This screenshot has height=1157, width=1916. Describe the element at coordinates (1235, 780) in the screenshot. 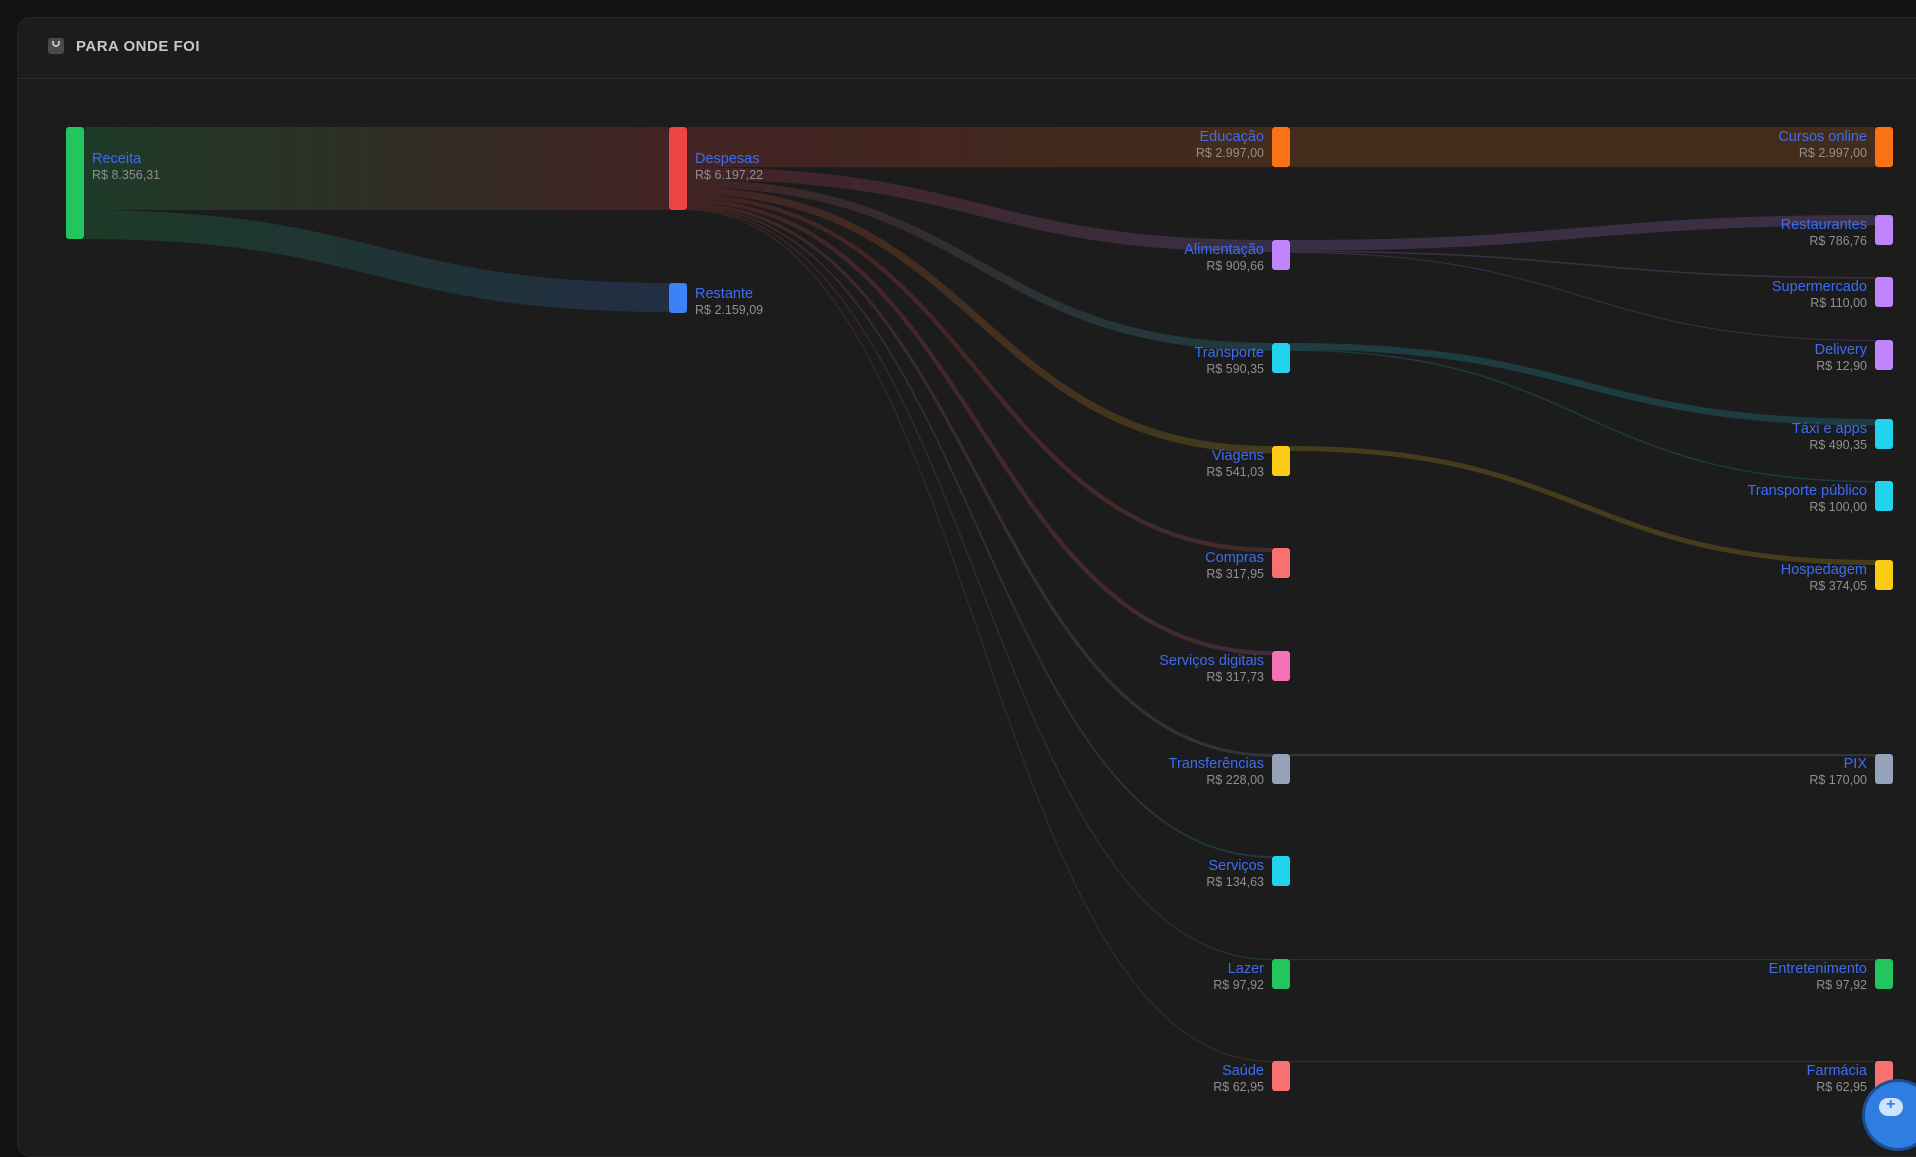

I see `node-value-transferencias: R$ 228,00` at that location.